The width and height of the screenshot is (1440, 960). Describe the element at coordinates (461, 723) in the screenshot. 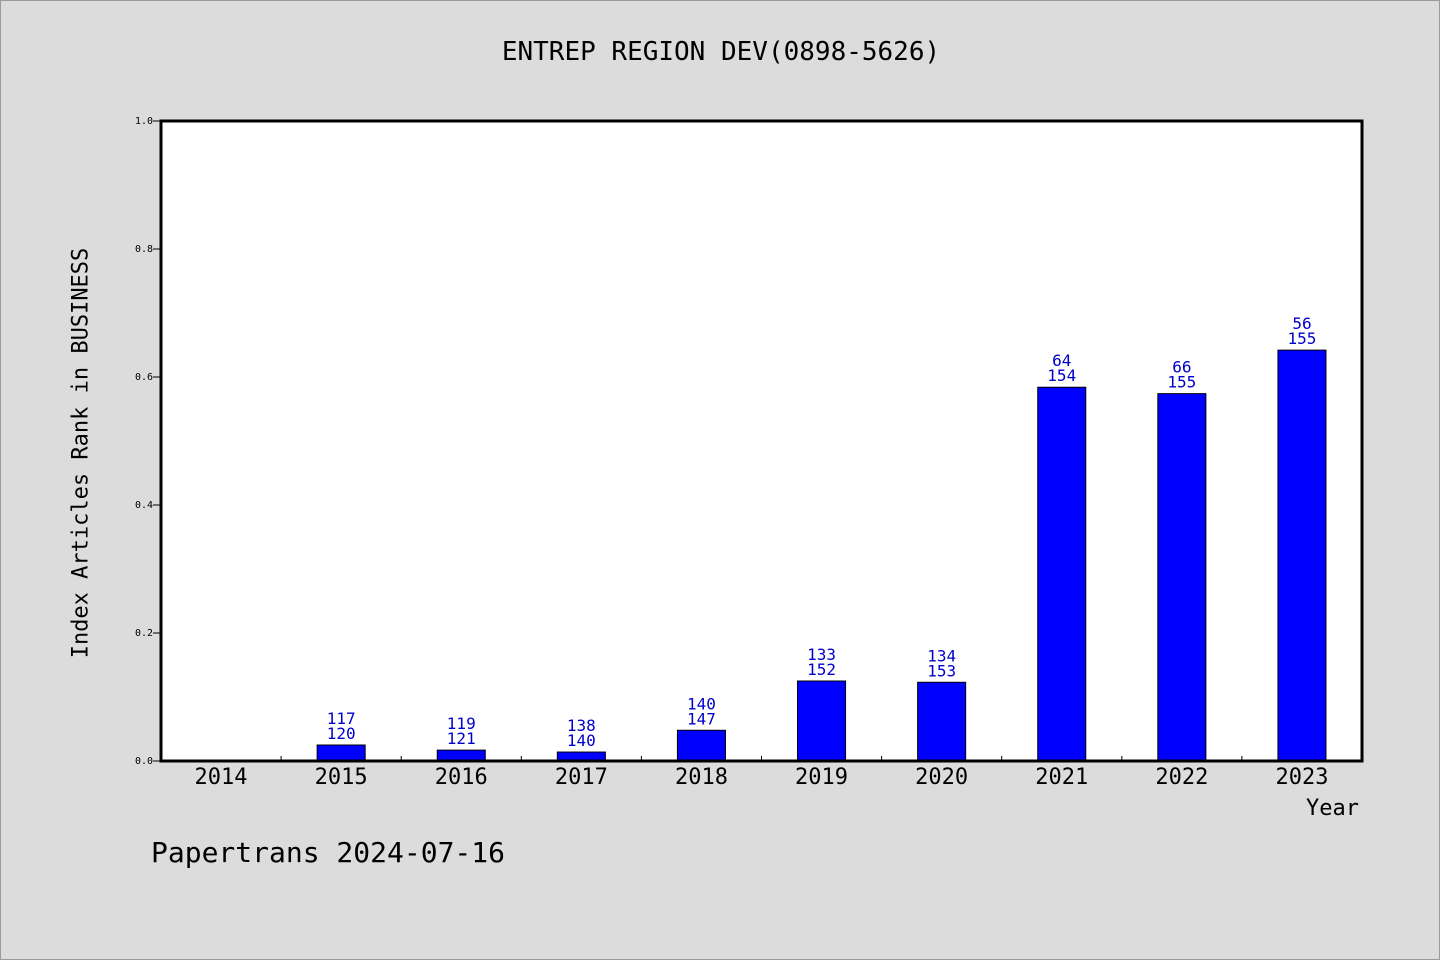

I see `bar-label-top: 119` at that location.